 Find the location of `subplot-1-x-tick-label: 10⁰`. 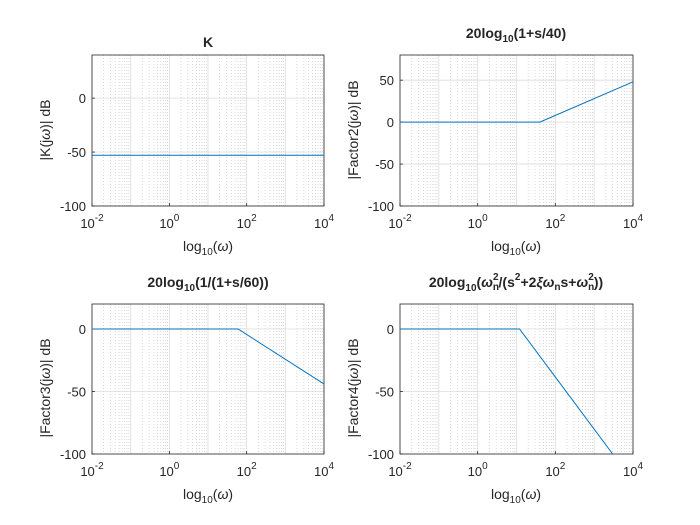

subplot-1-x-tick-label: 10⁰ is located at coordinates (169, 222).